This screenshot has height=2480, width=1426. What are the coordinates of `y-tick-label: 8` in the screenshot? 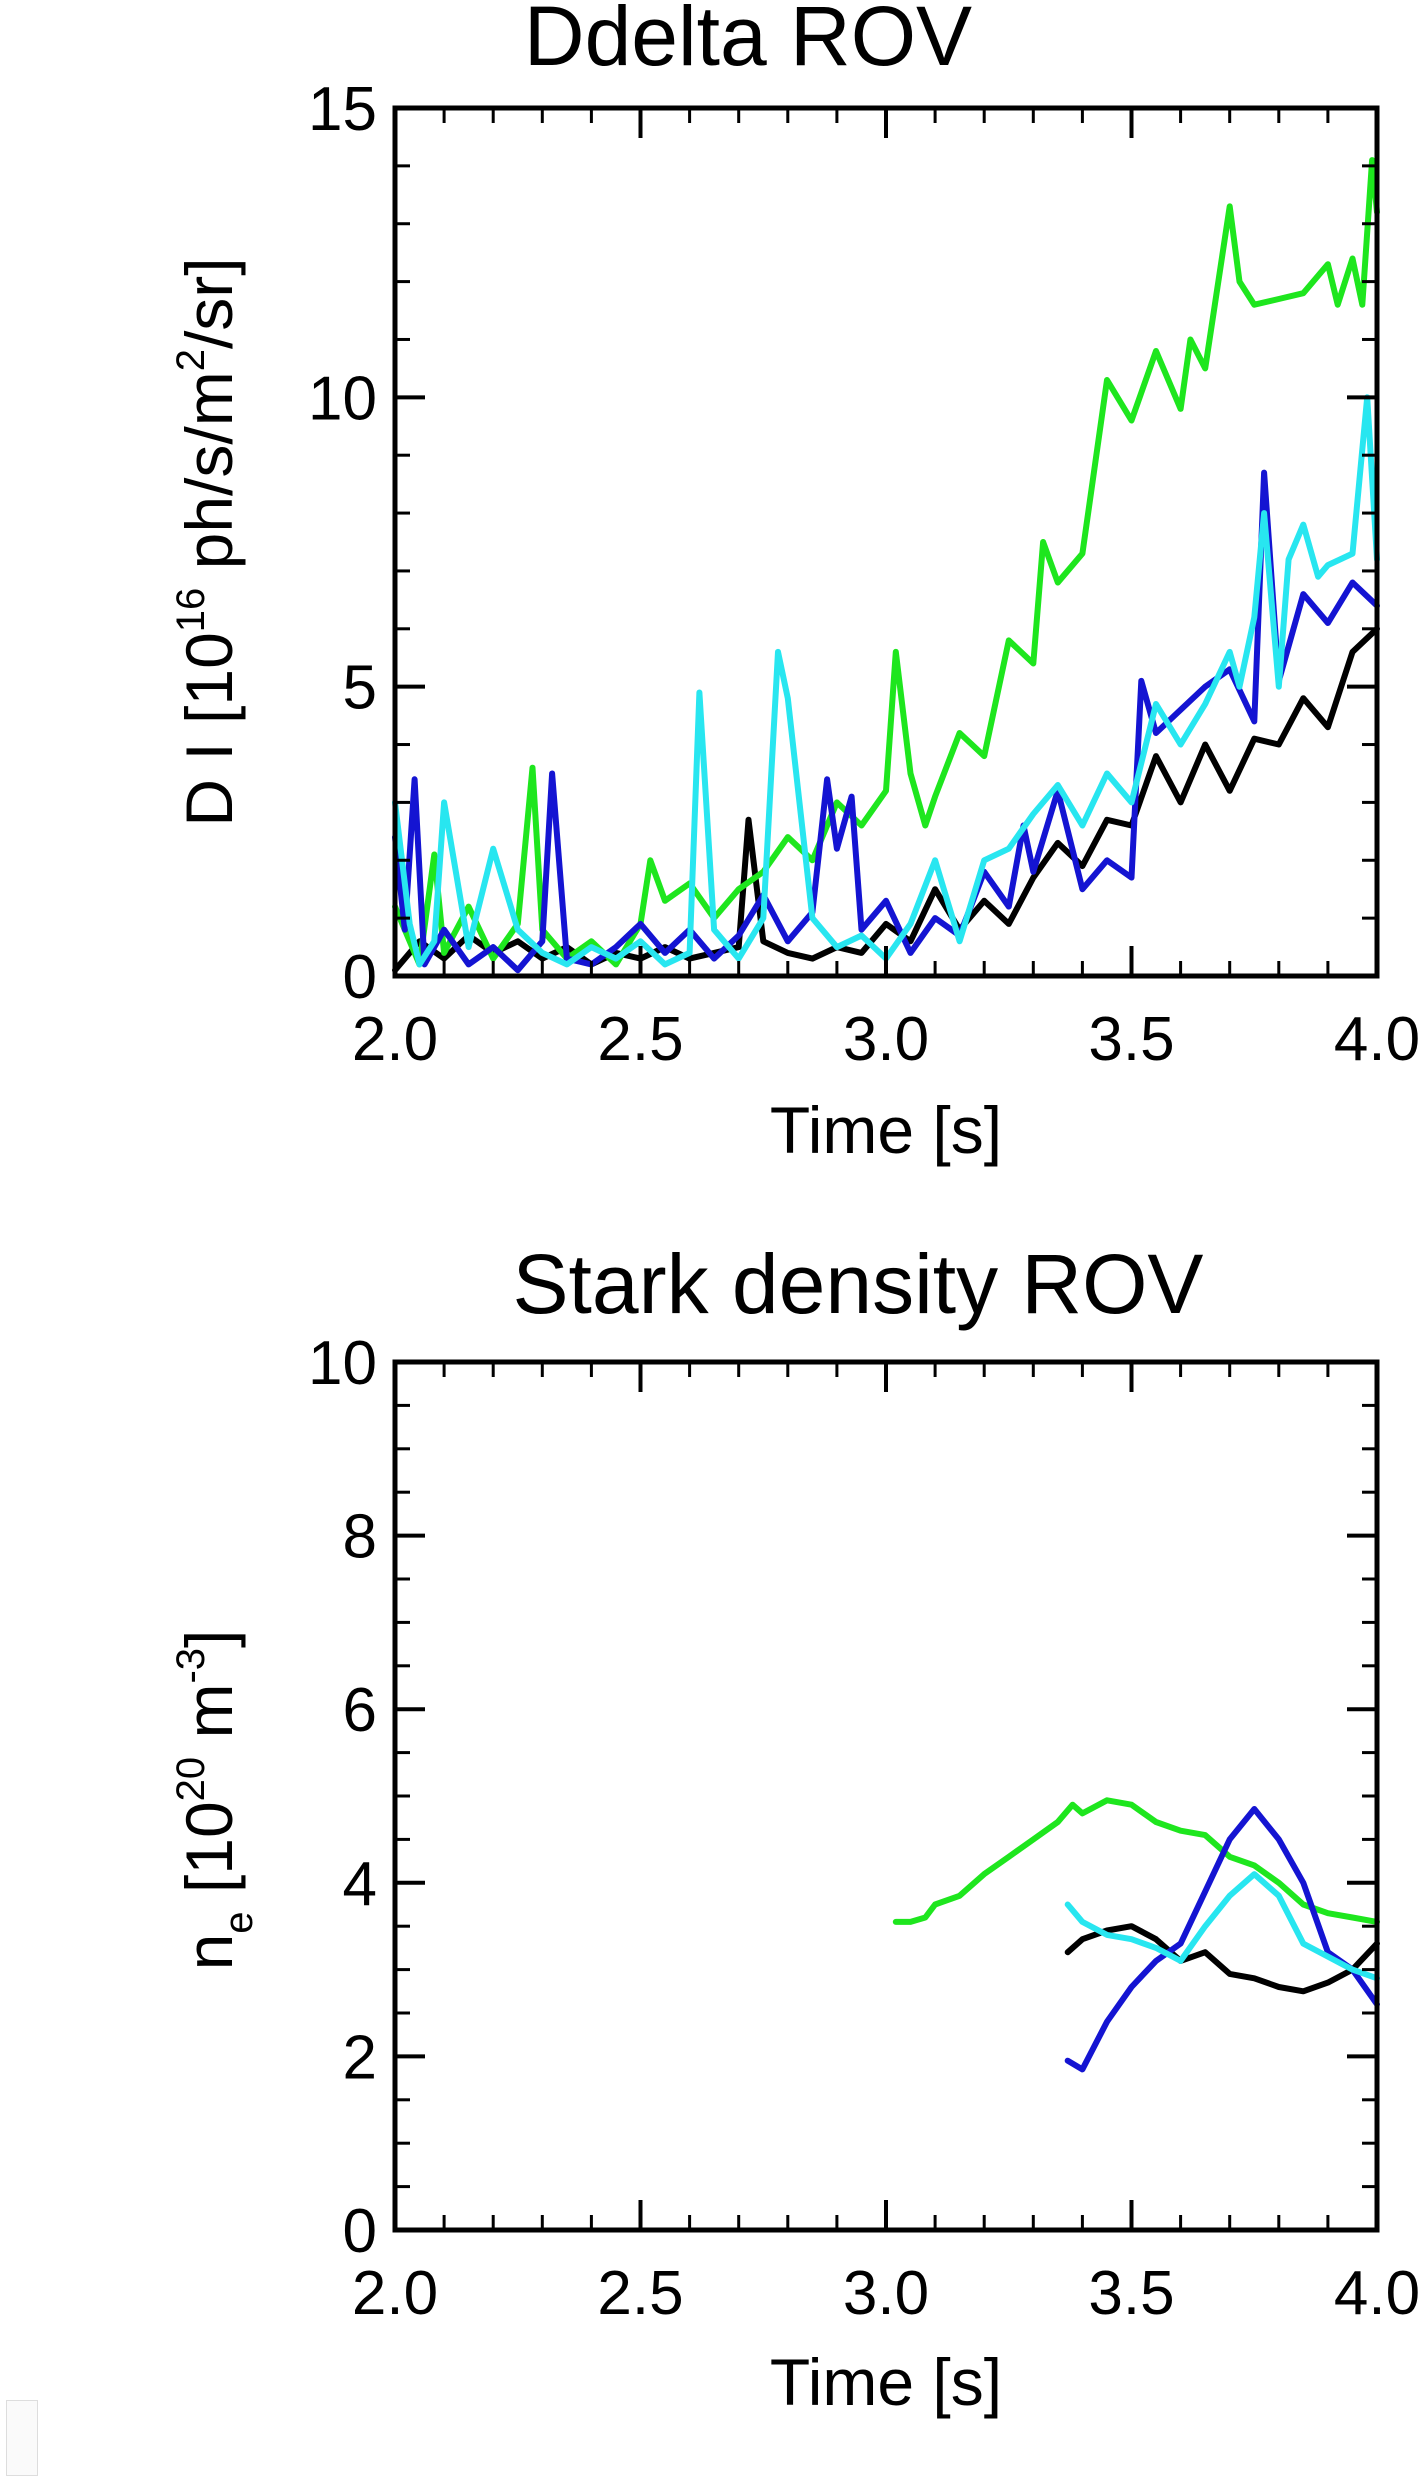 It's located at (360, 1537).